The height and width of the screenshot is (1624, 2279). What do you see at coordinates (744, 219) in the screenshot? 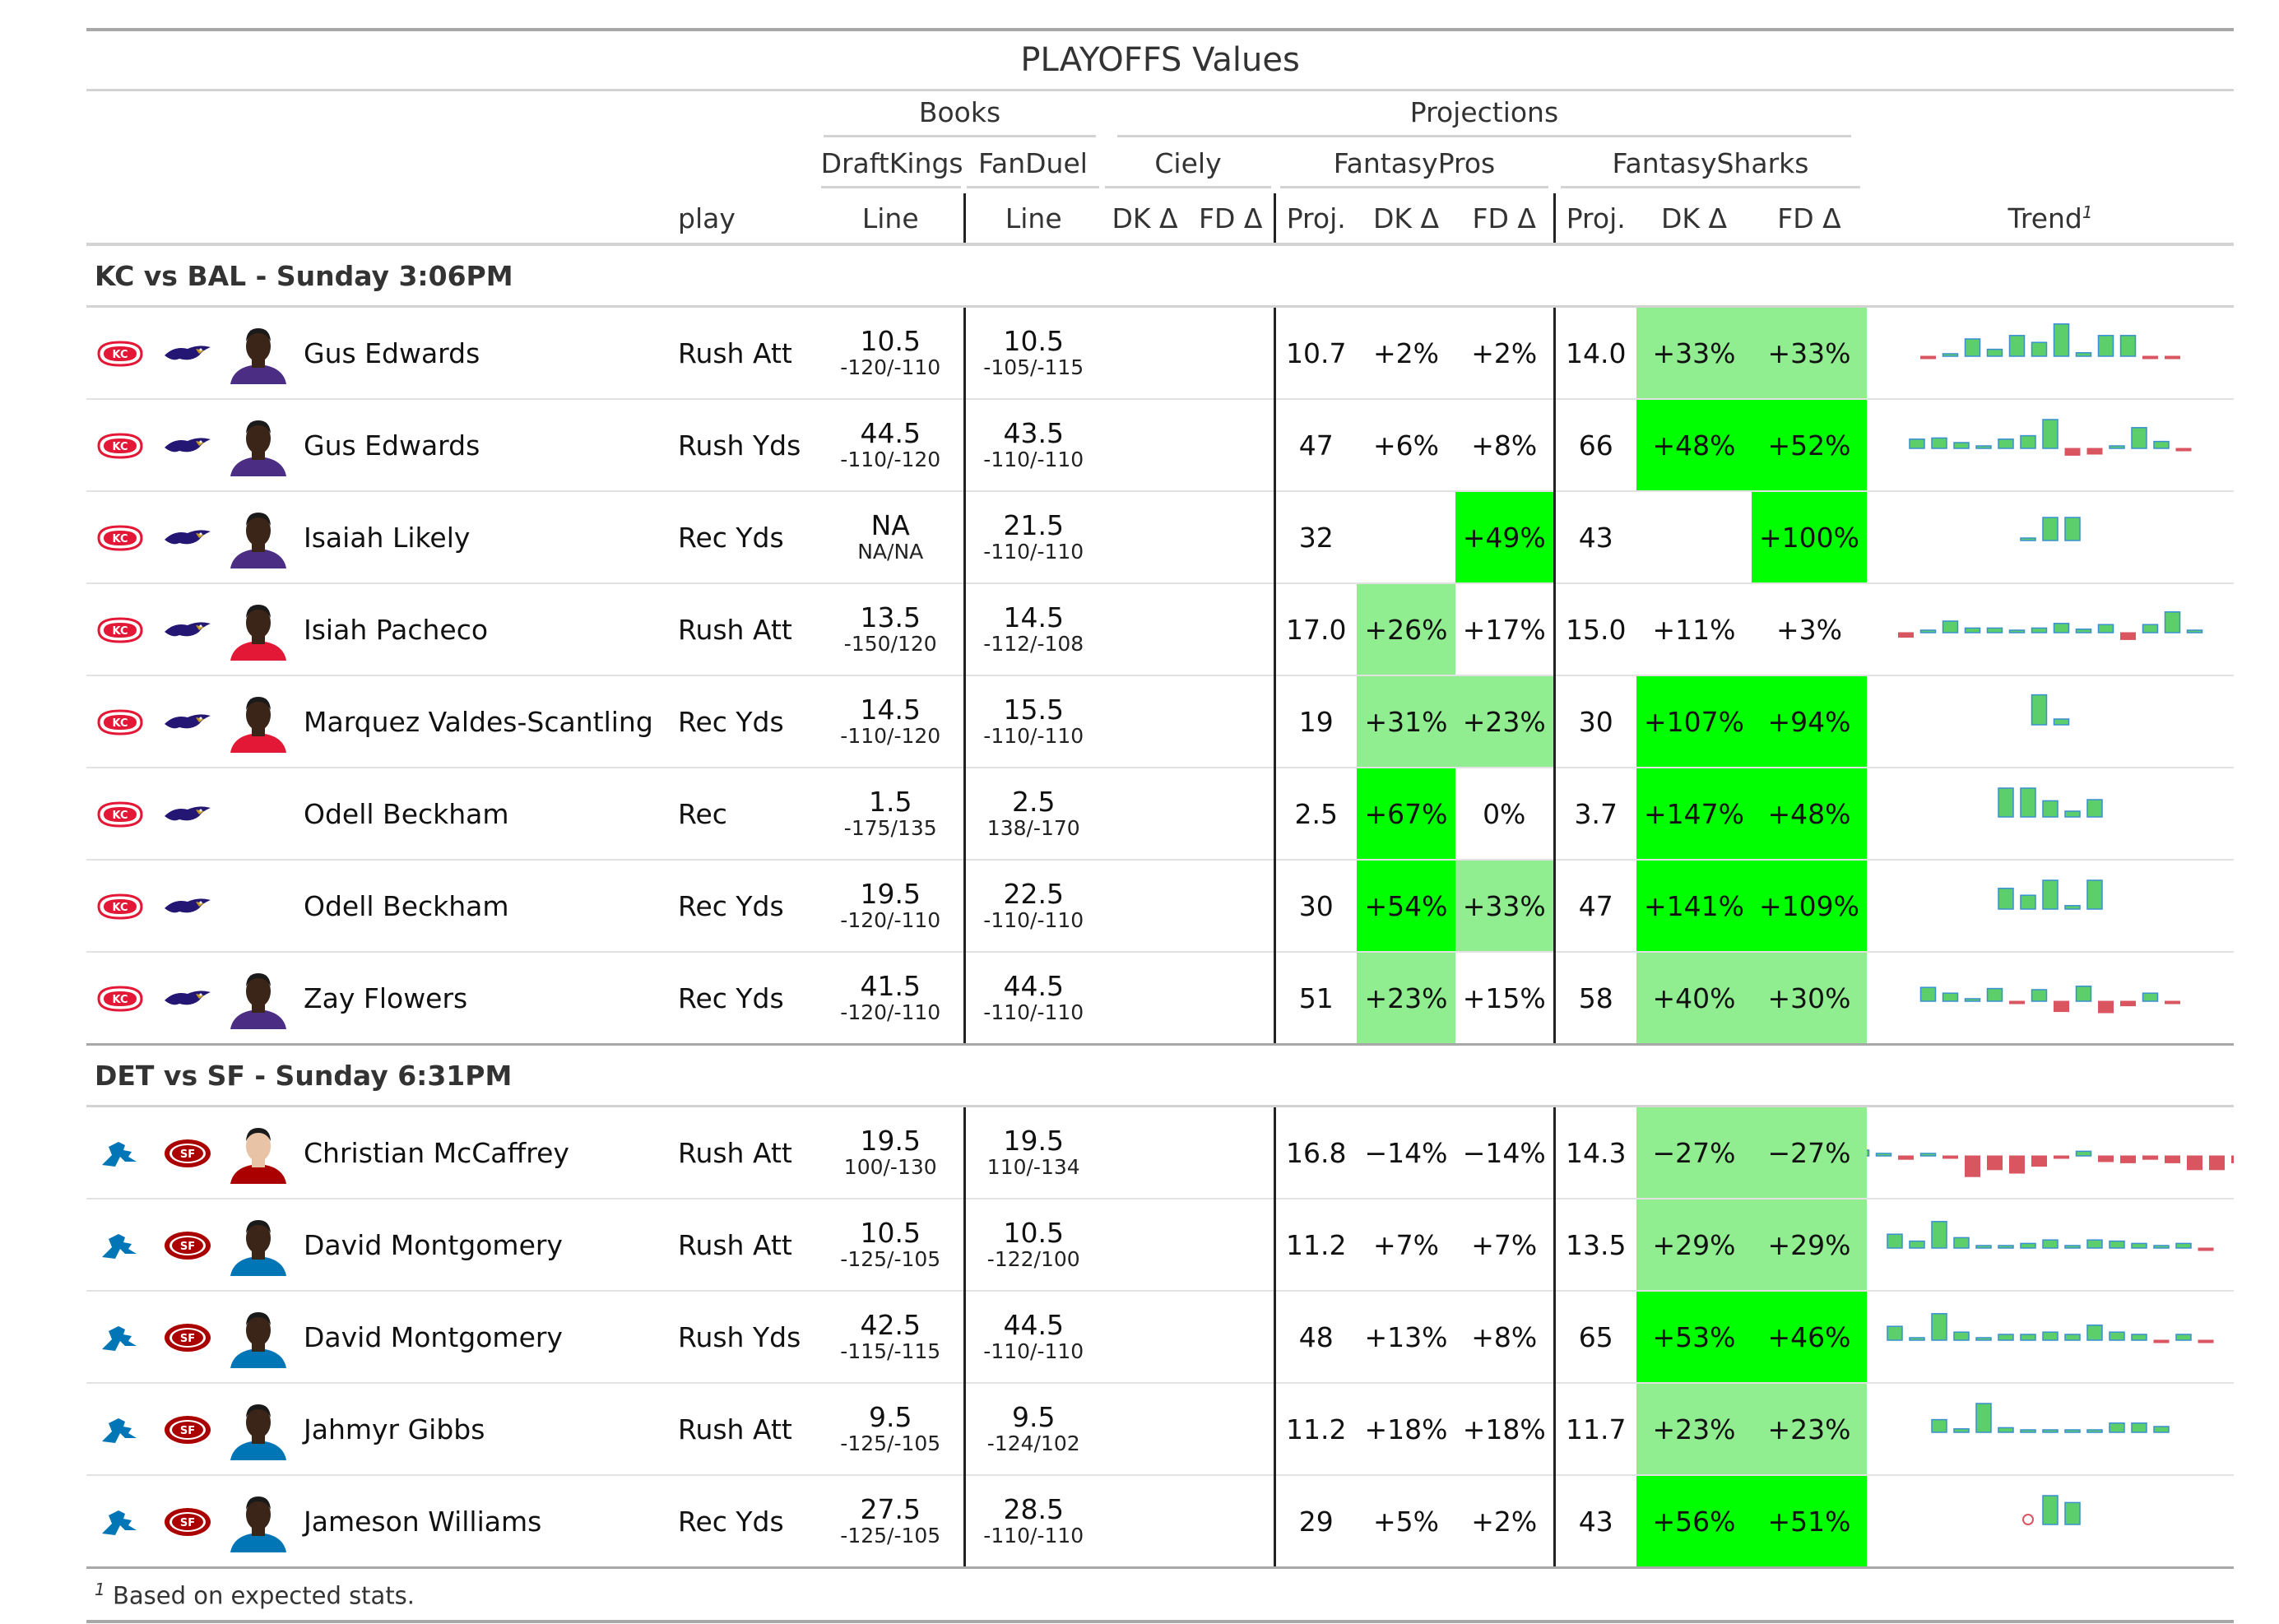
I see `col-header-play: play` at bounding box center [744, 219].